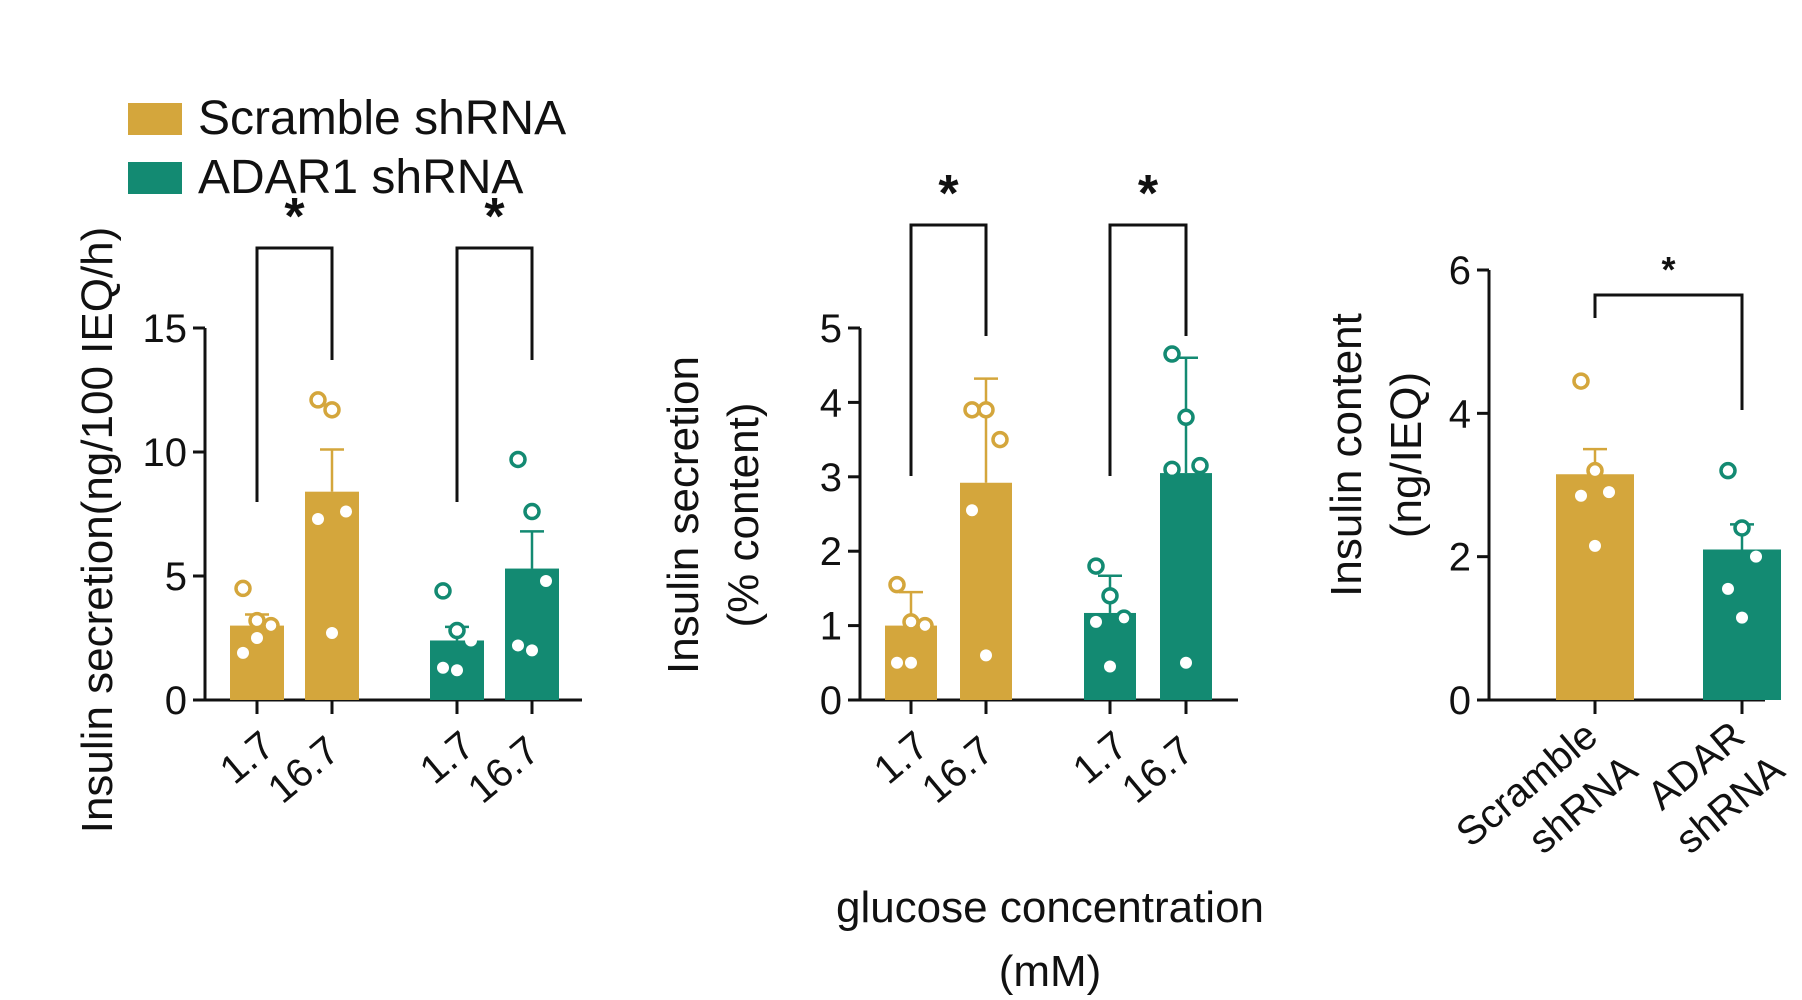 The height and width of the screenshot is (1000, 1802). What do you see at coordinates (1460, 271) in the screenshot?
I see `y-tick-label: 6` at bounding box center [1460, 271].